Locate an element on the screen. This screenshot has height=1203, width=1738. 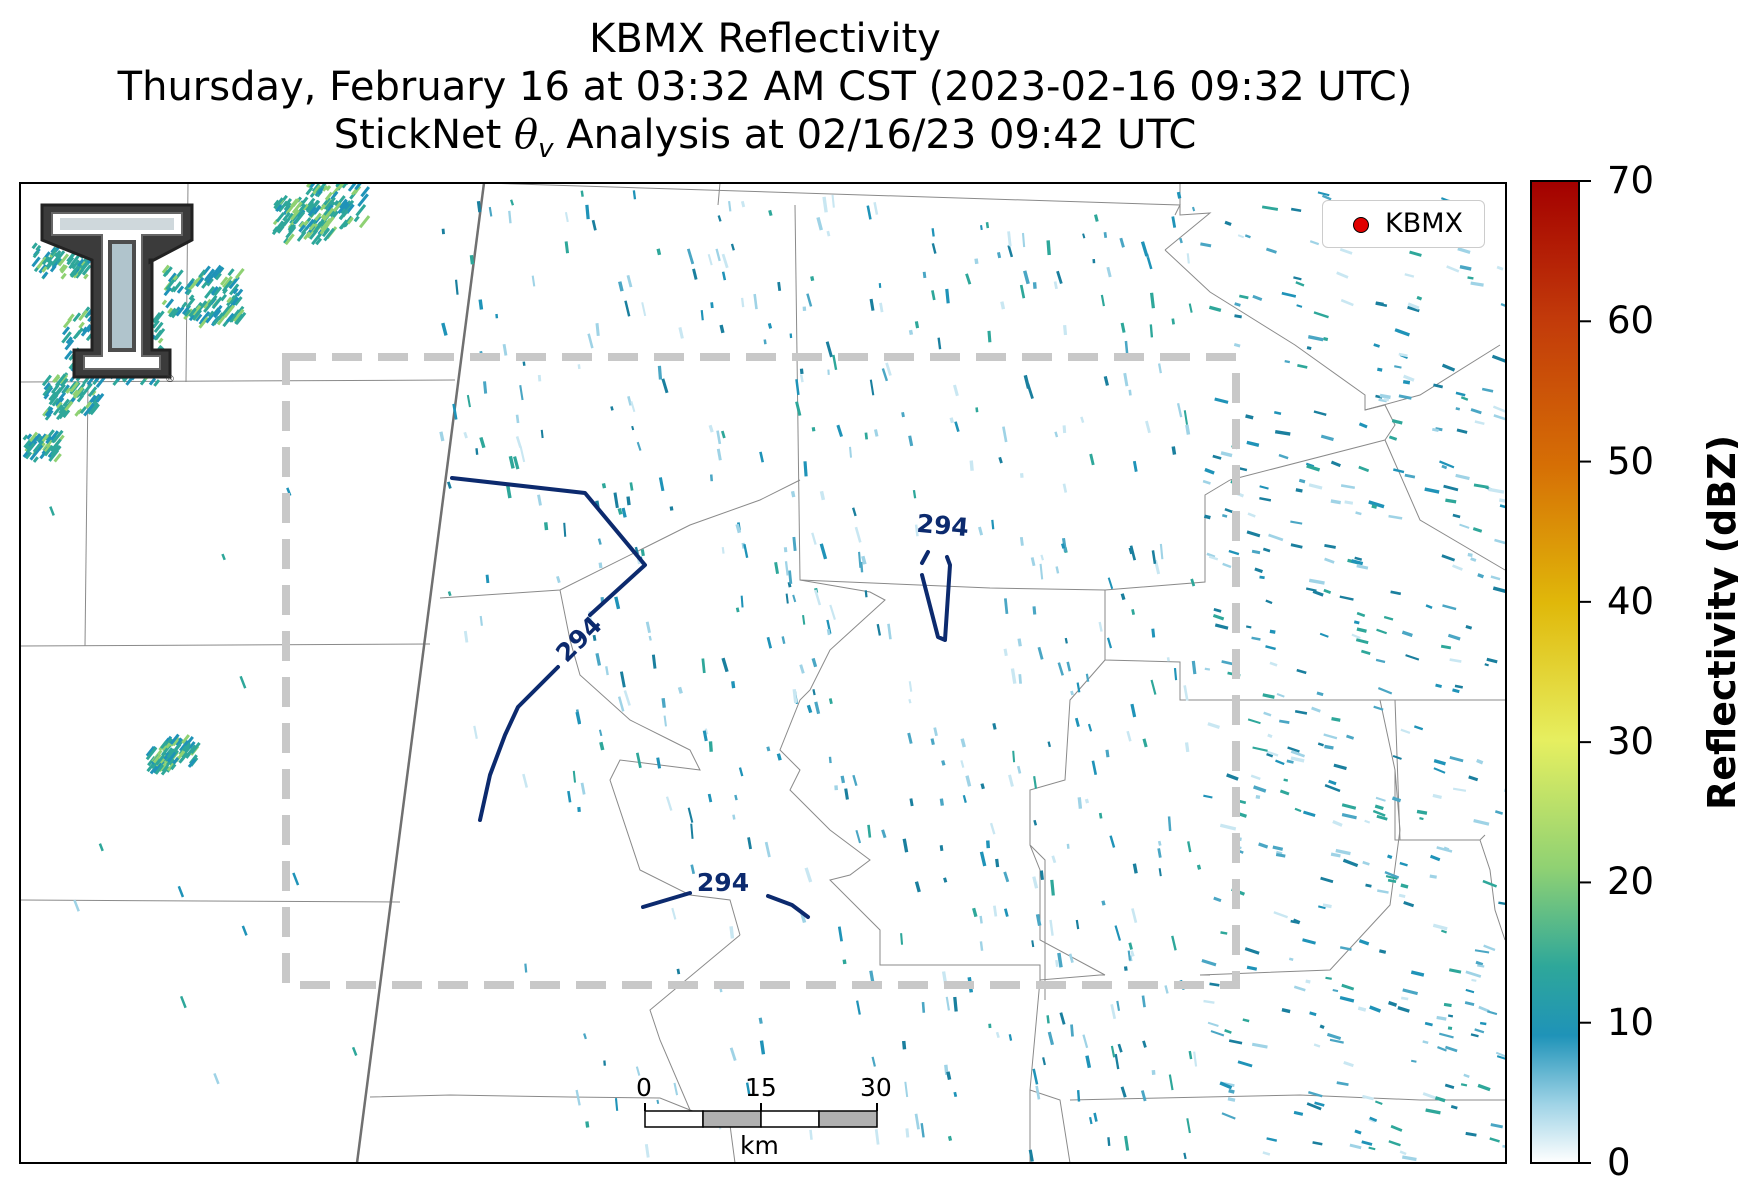
scale-bar is located at coordinates (761, 1115).